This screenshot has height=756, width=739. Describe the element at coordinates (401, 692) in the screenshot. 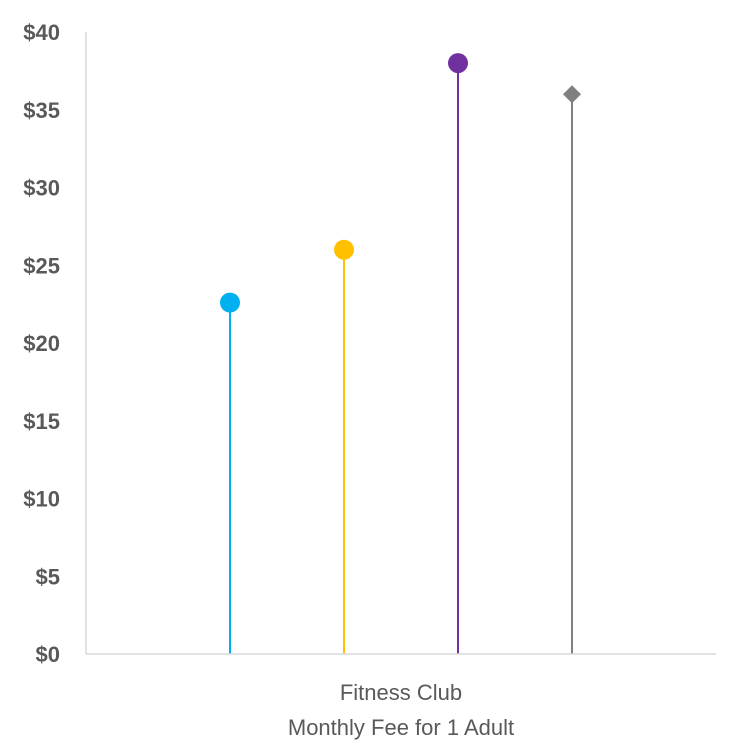

I see `x-axis-label-line-1: Fitness Club` at that location.